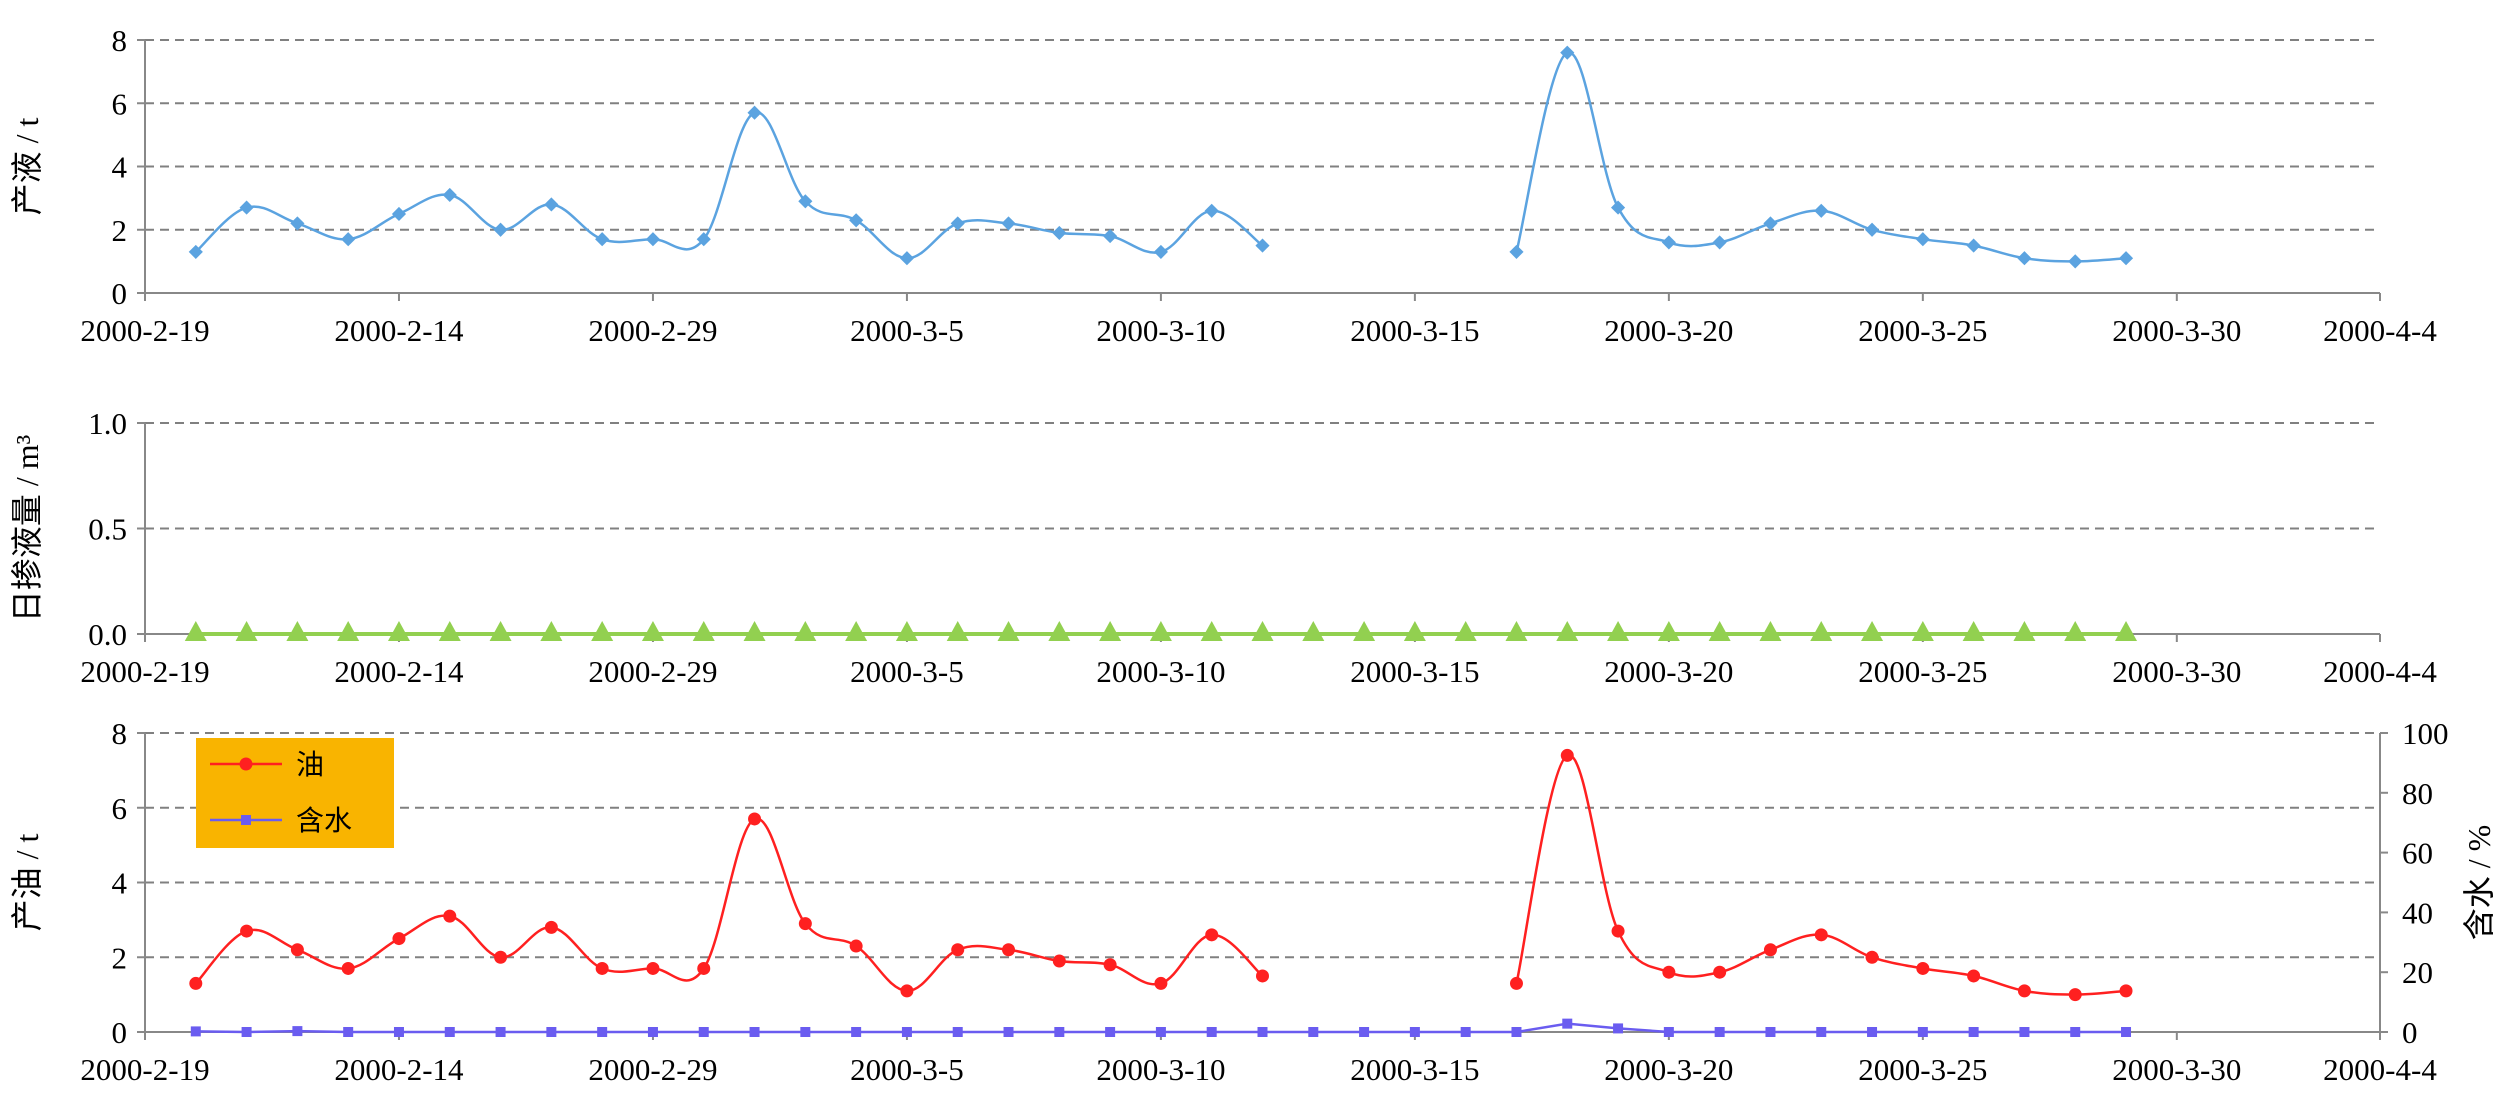  I want to click on blend-y-axis-title: 日掺液量 / m³, so click(27, 528).